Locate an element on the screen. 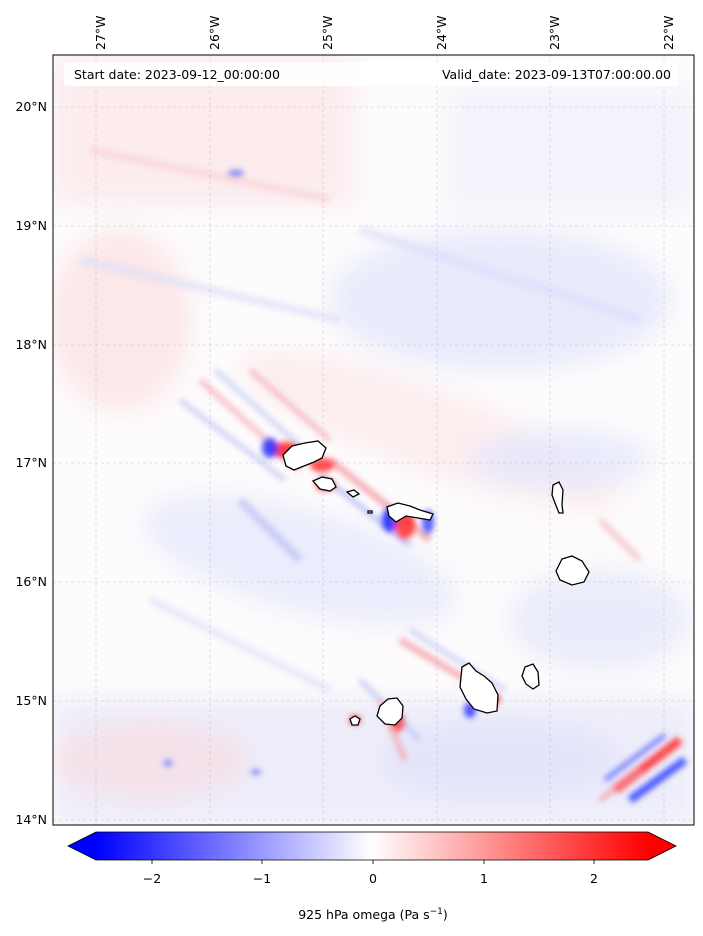 This screenshot has width=703, height=936. colorbar-gradient is located at coordinates (372, 846).